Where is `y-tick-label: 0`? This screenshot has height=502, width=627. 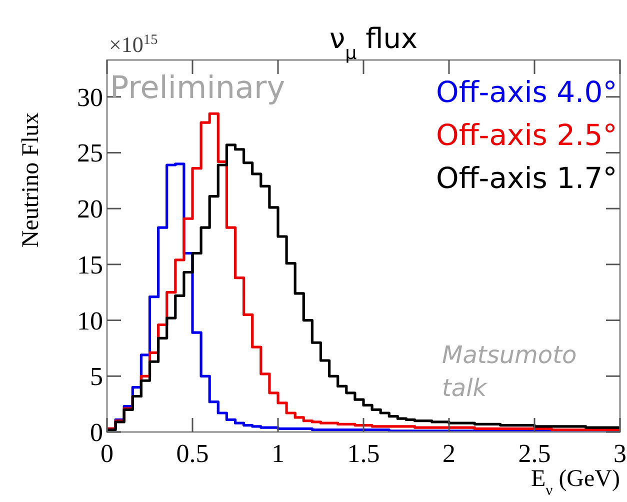 y-tick-label: 0 is located at coordinates (96, 432).